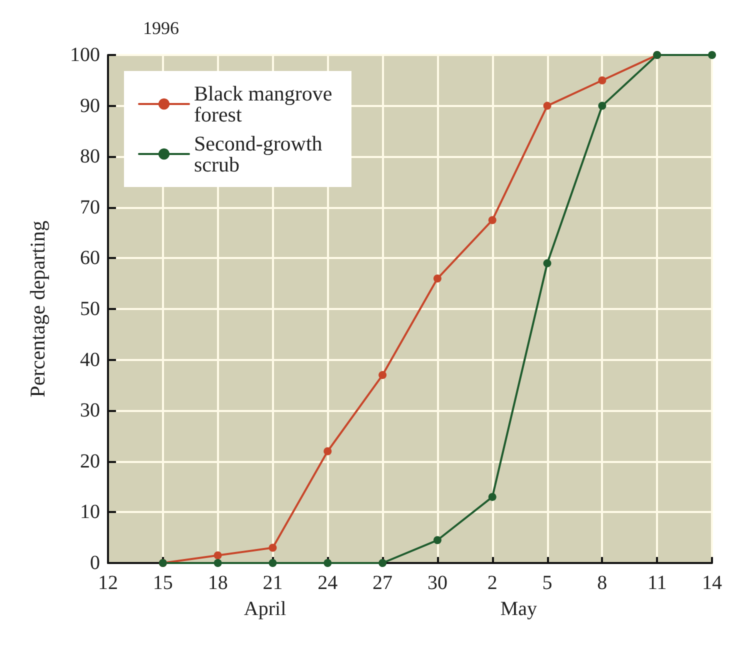 The height and width of the screenshot is (648, 737). What do you see at coordinates (265, 609) in the screenshot?
I see `text: April` at bounding box center [265, 609].